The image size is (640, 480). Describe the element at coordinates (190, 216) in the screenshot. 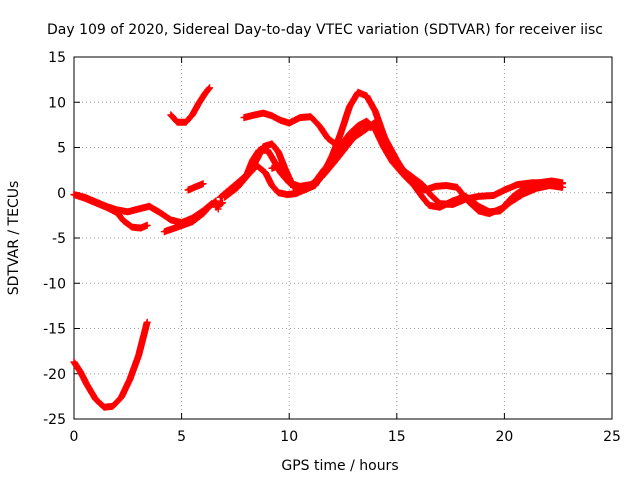

I see `data-series-s3` at that location.